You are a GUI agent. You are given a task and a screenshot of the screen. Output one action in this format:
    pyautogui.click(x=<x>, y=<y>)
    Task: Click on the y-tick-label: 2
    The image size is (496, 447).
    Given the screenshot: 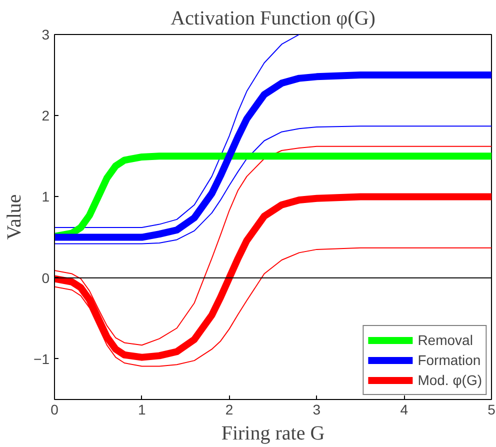 What is the action you would take?
    pyautogui.click(x=46, y=116)
    